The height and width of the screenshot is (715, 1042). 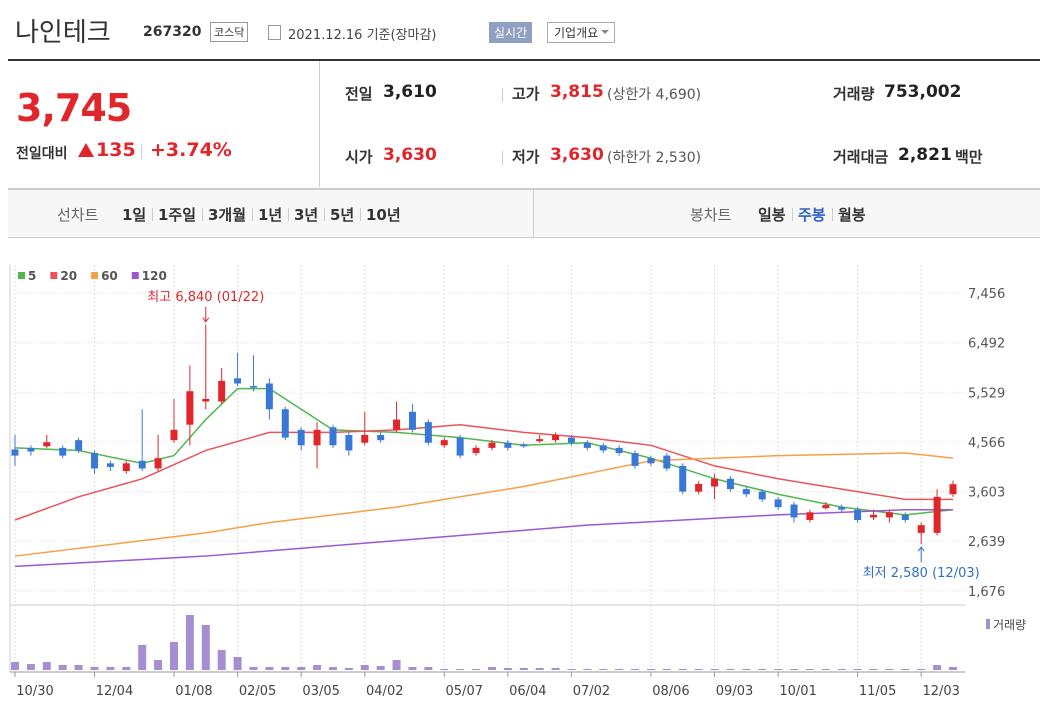 What do you see at coordinates (986, 393) in the screenshot?
I see `y-tick-label: 5,529` at bounding box center [986, 393].